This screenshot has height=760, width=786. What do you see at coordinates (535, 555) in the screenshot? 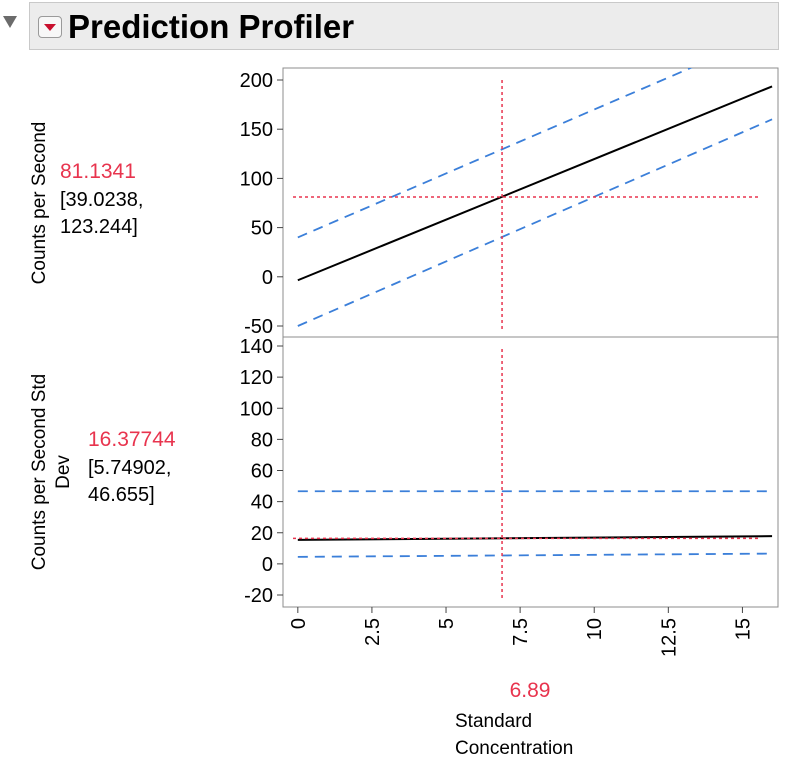
I see `lower-confidence-line` at bounding box center [535, 555].